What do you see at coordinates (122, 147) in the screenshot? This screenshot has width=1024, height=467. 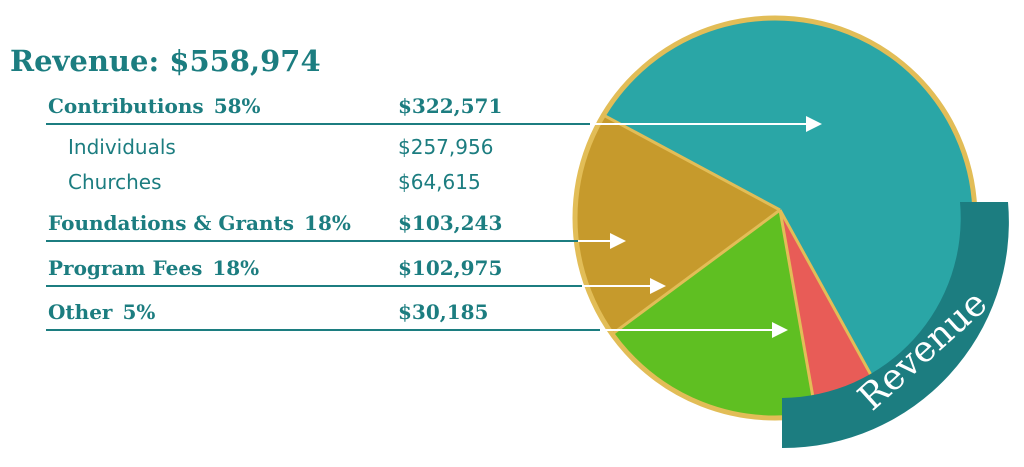 I see `individuals-label: Individuals` at bounding box center [122, 147].